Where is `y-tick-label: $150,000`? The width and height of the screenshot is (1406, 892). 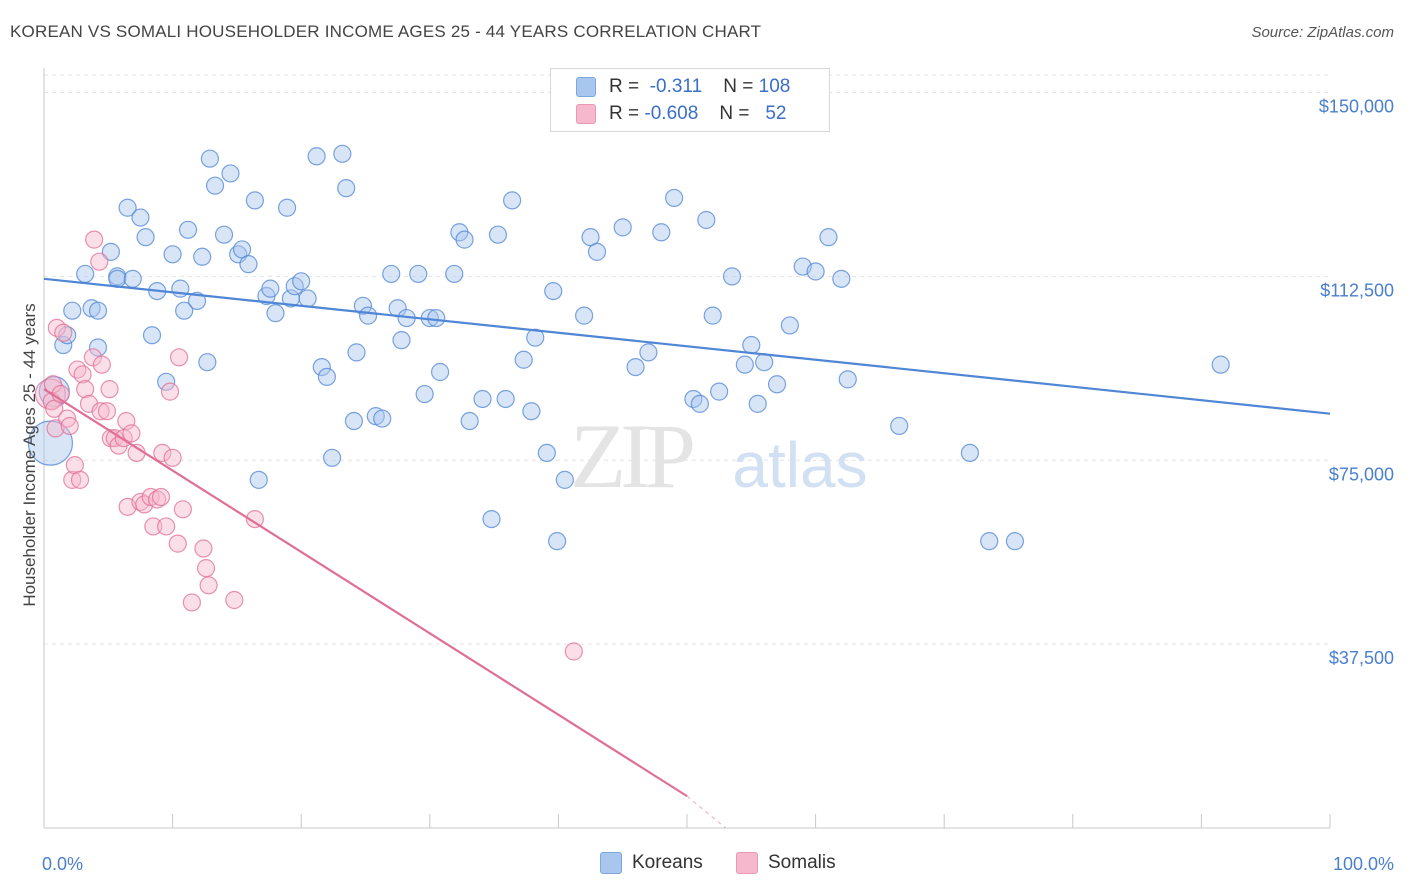
y-tick-label: $150,000 is located at coordinates (1356, 107).